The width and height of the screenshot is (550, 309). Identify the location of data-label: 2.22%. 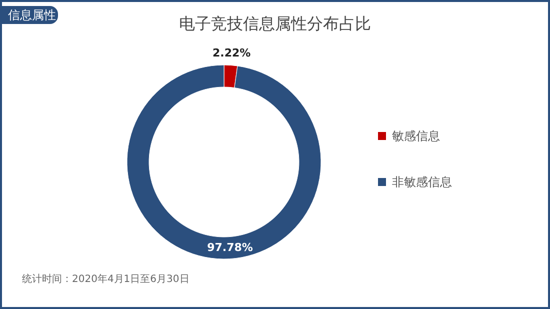
(231, 53).